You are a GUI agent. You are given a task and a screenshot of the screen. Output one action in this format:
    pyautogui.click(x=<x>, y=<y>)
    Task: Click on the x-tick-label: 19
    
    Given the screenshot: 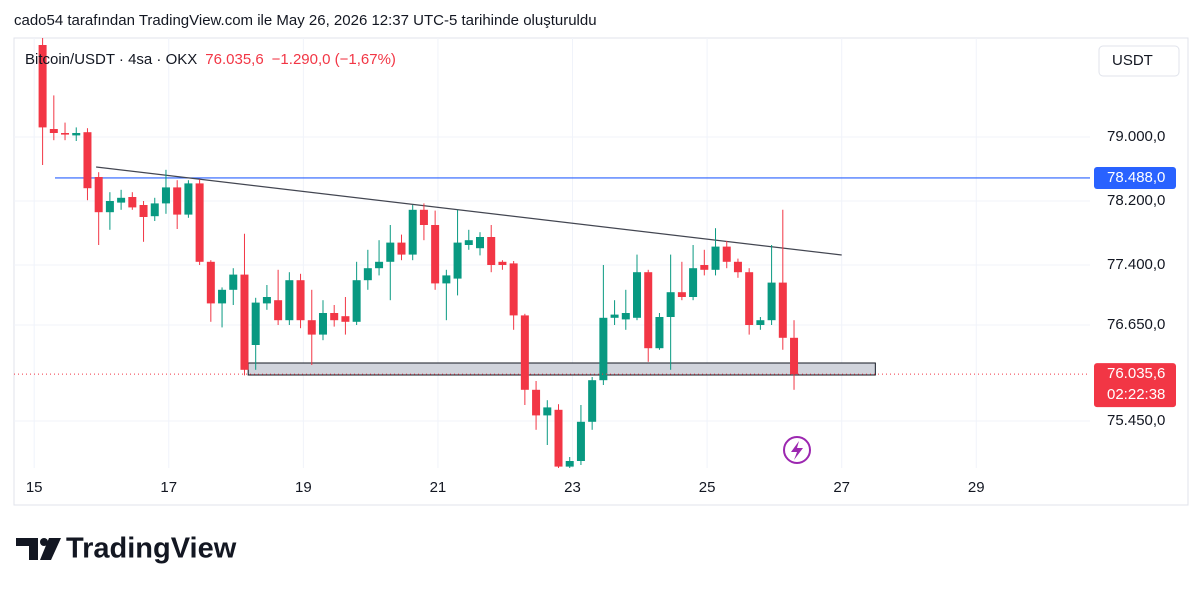 What is the action you would take?
    pyautogui.click(x=303, y=487)
    